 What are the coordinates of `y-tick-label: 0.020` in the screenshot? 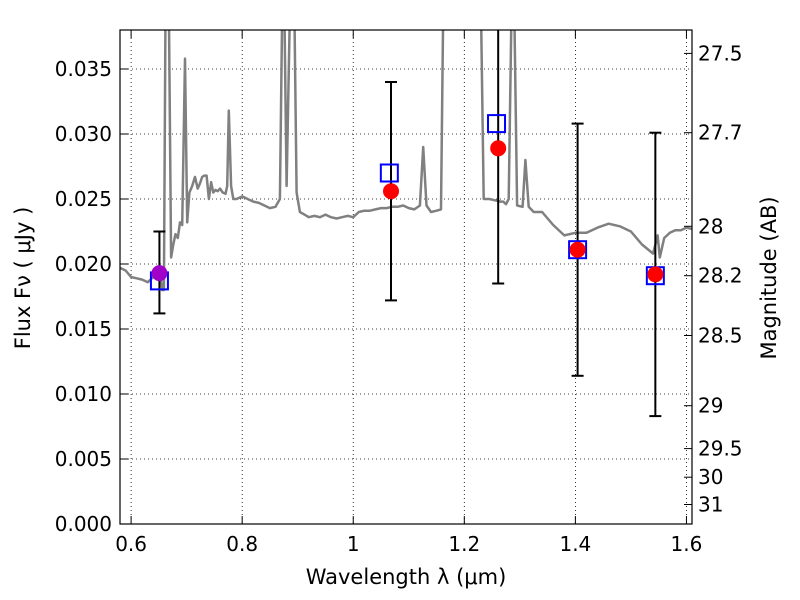 It's located at (83, 264).